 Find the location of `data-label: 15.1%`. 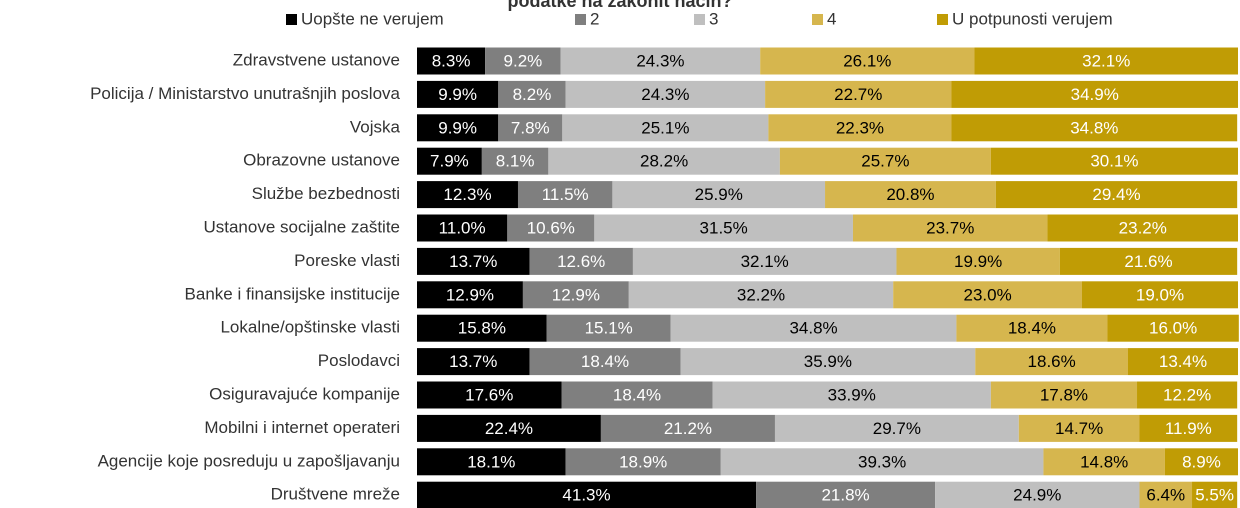

data-label: 15.1% is located at coordinates (609, 328).